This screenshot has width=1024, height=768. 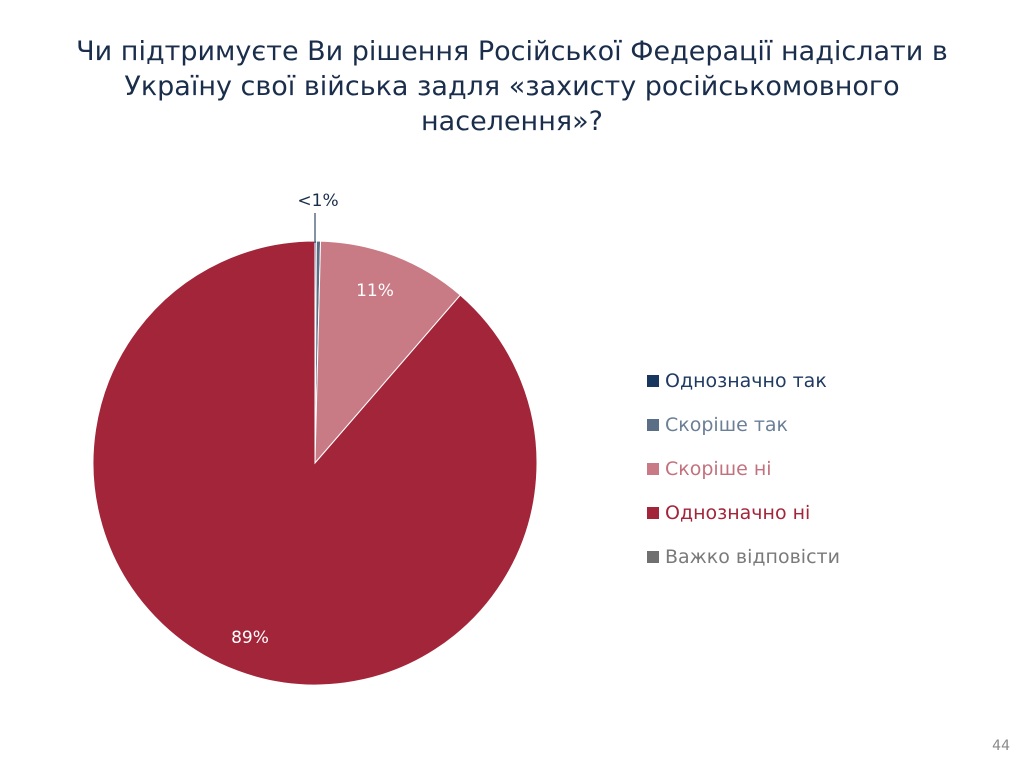 I want to click on legend-label: Однозначно ні, so click(x=738, y=513).